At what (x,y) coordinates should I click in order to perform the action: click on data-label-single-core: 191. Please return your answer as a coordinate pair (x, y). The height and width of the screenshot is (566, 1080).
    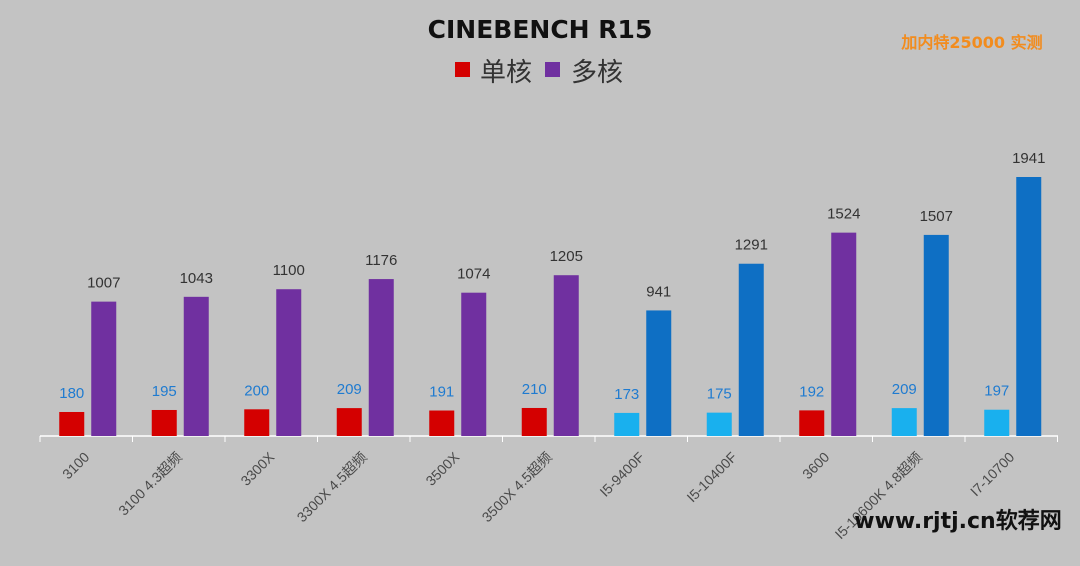
    Looking at the image, I should click on (441, 392).